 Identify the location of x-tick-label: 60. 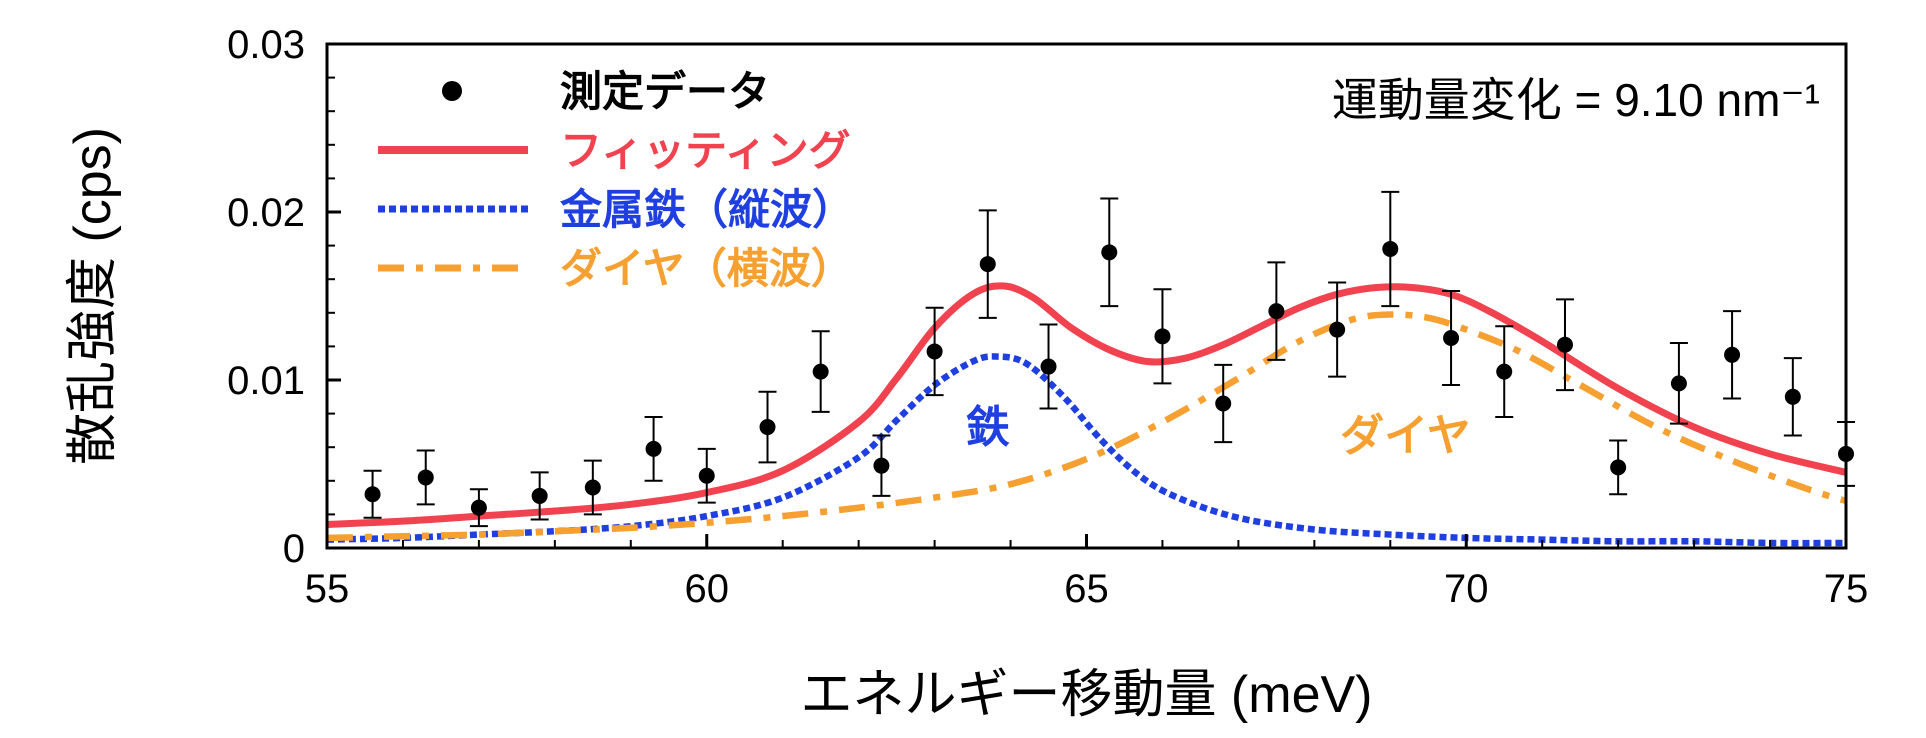
(707, 589).